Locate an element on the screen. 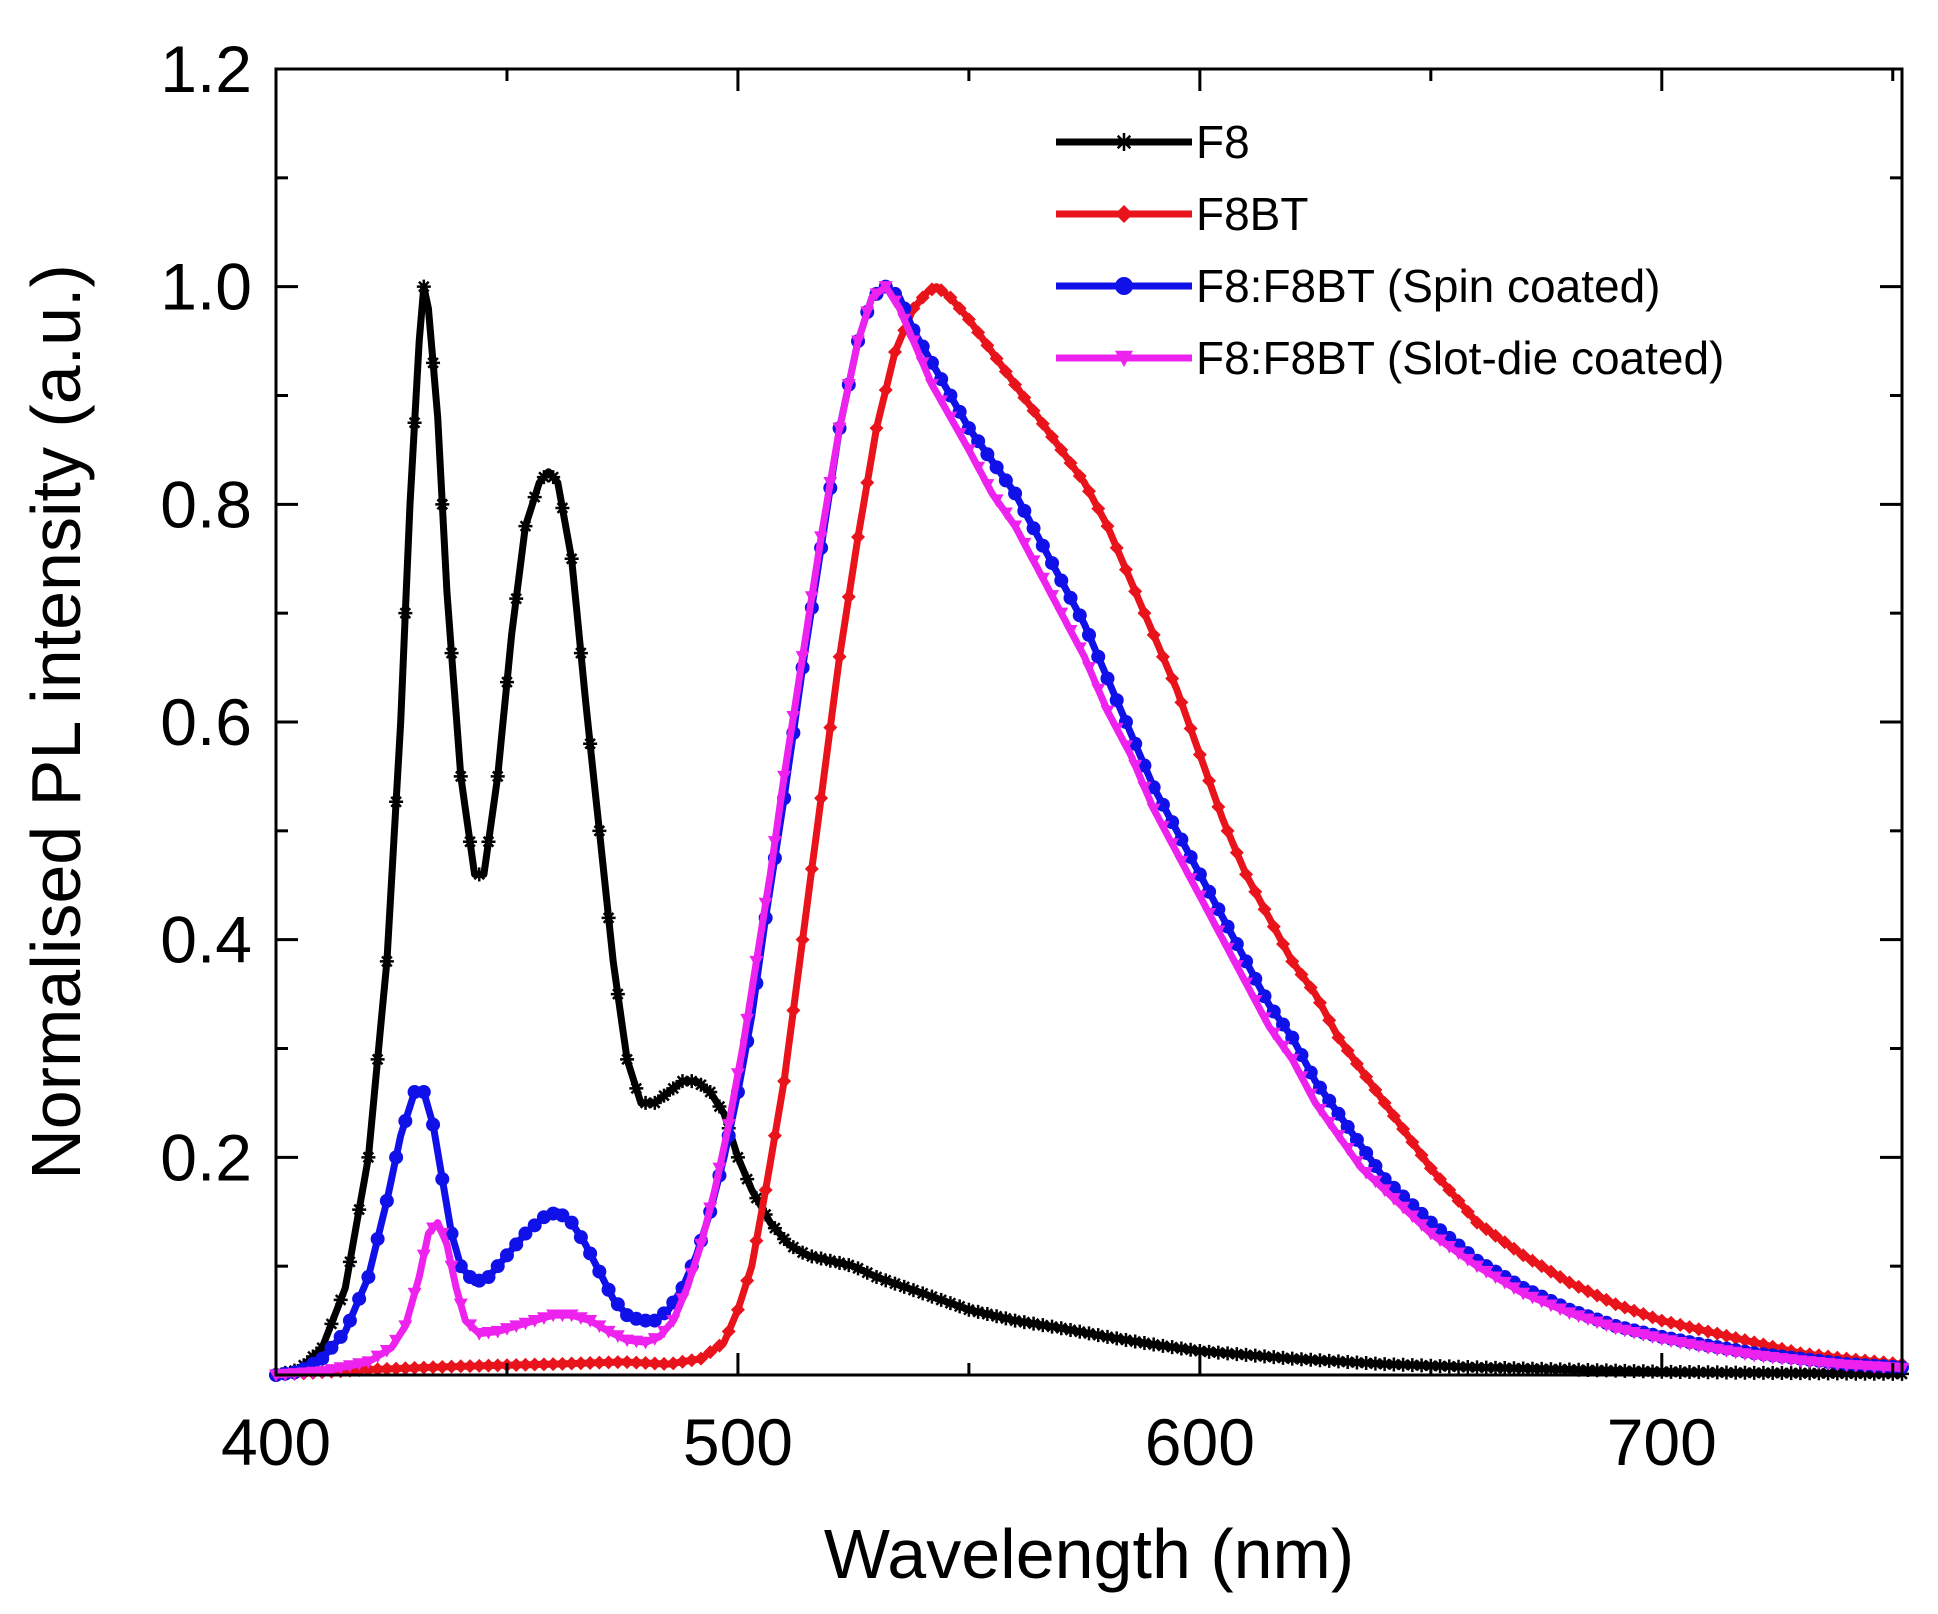 This screenshot has height=1614, width=1938. y-tick-label: 0.2 is located at coordinates (206, 1157).